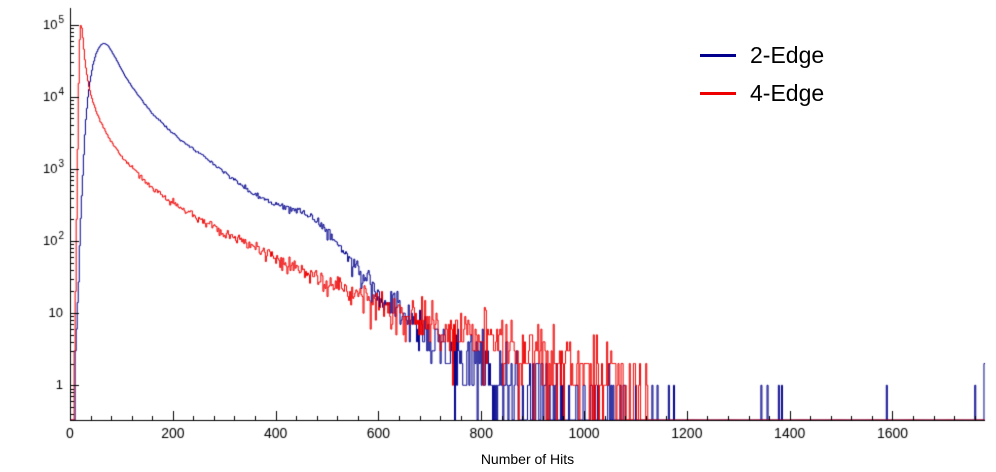 This screenshot has width=996, height=472. I want to click on legend-label-2-edge: 2-Edge, so click(787, 54).